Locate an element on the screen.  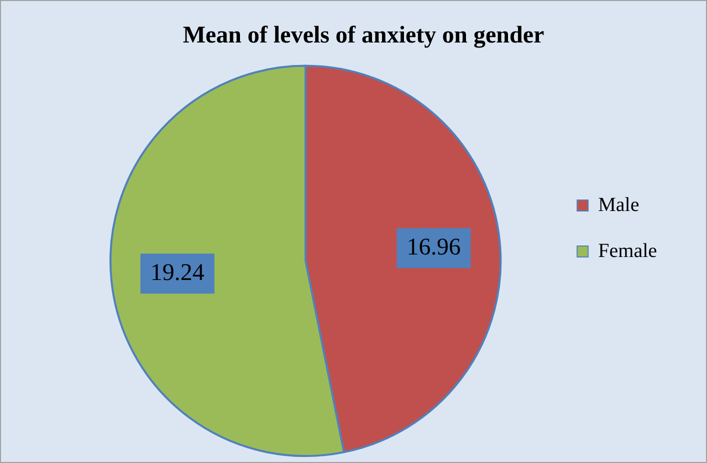
chart-title: Mean of levels of anxiety on gender is located at coordinates (363, 35).